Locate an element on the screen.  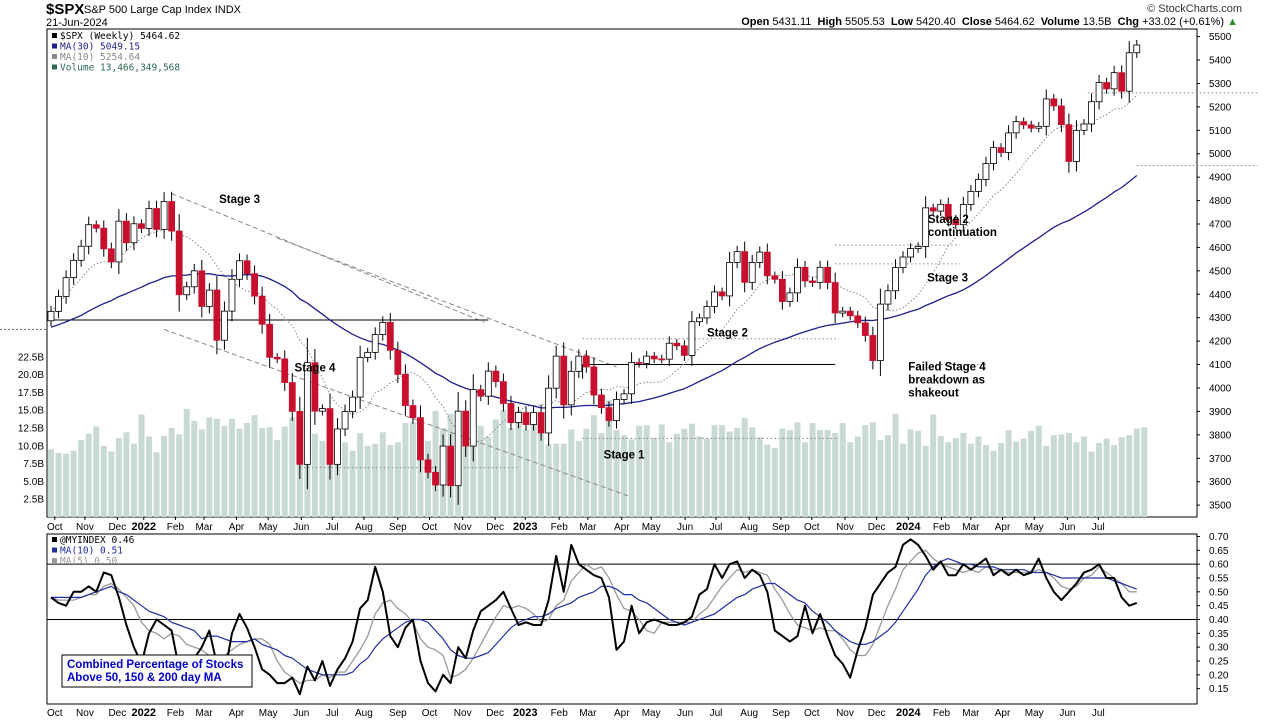
month-label: Apr is located at coordinates (622, 527).